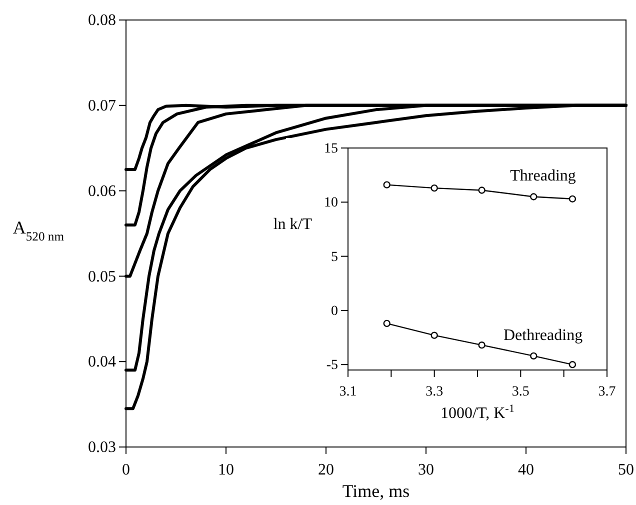 This screenshot has height=505, width=636. I want to click on x-tick-label: 20, so click(326, 470).